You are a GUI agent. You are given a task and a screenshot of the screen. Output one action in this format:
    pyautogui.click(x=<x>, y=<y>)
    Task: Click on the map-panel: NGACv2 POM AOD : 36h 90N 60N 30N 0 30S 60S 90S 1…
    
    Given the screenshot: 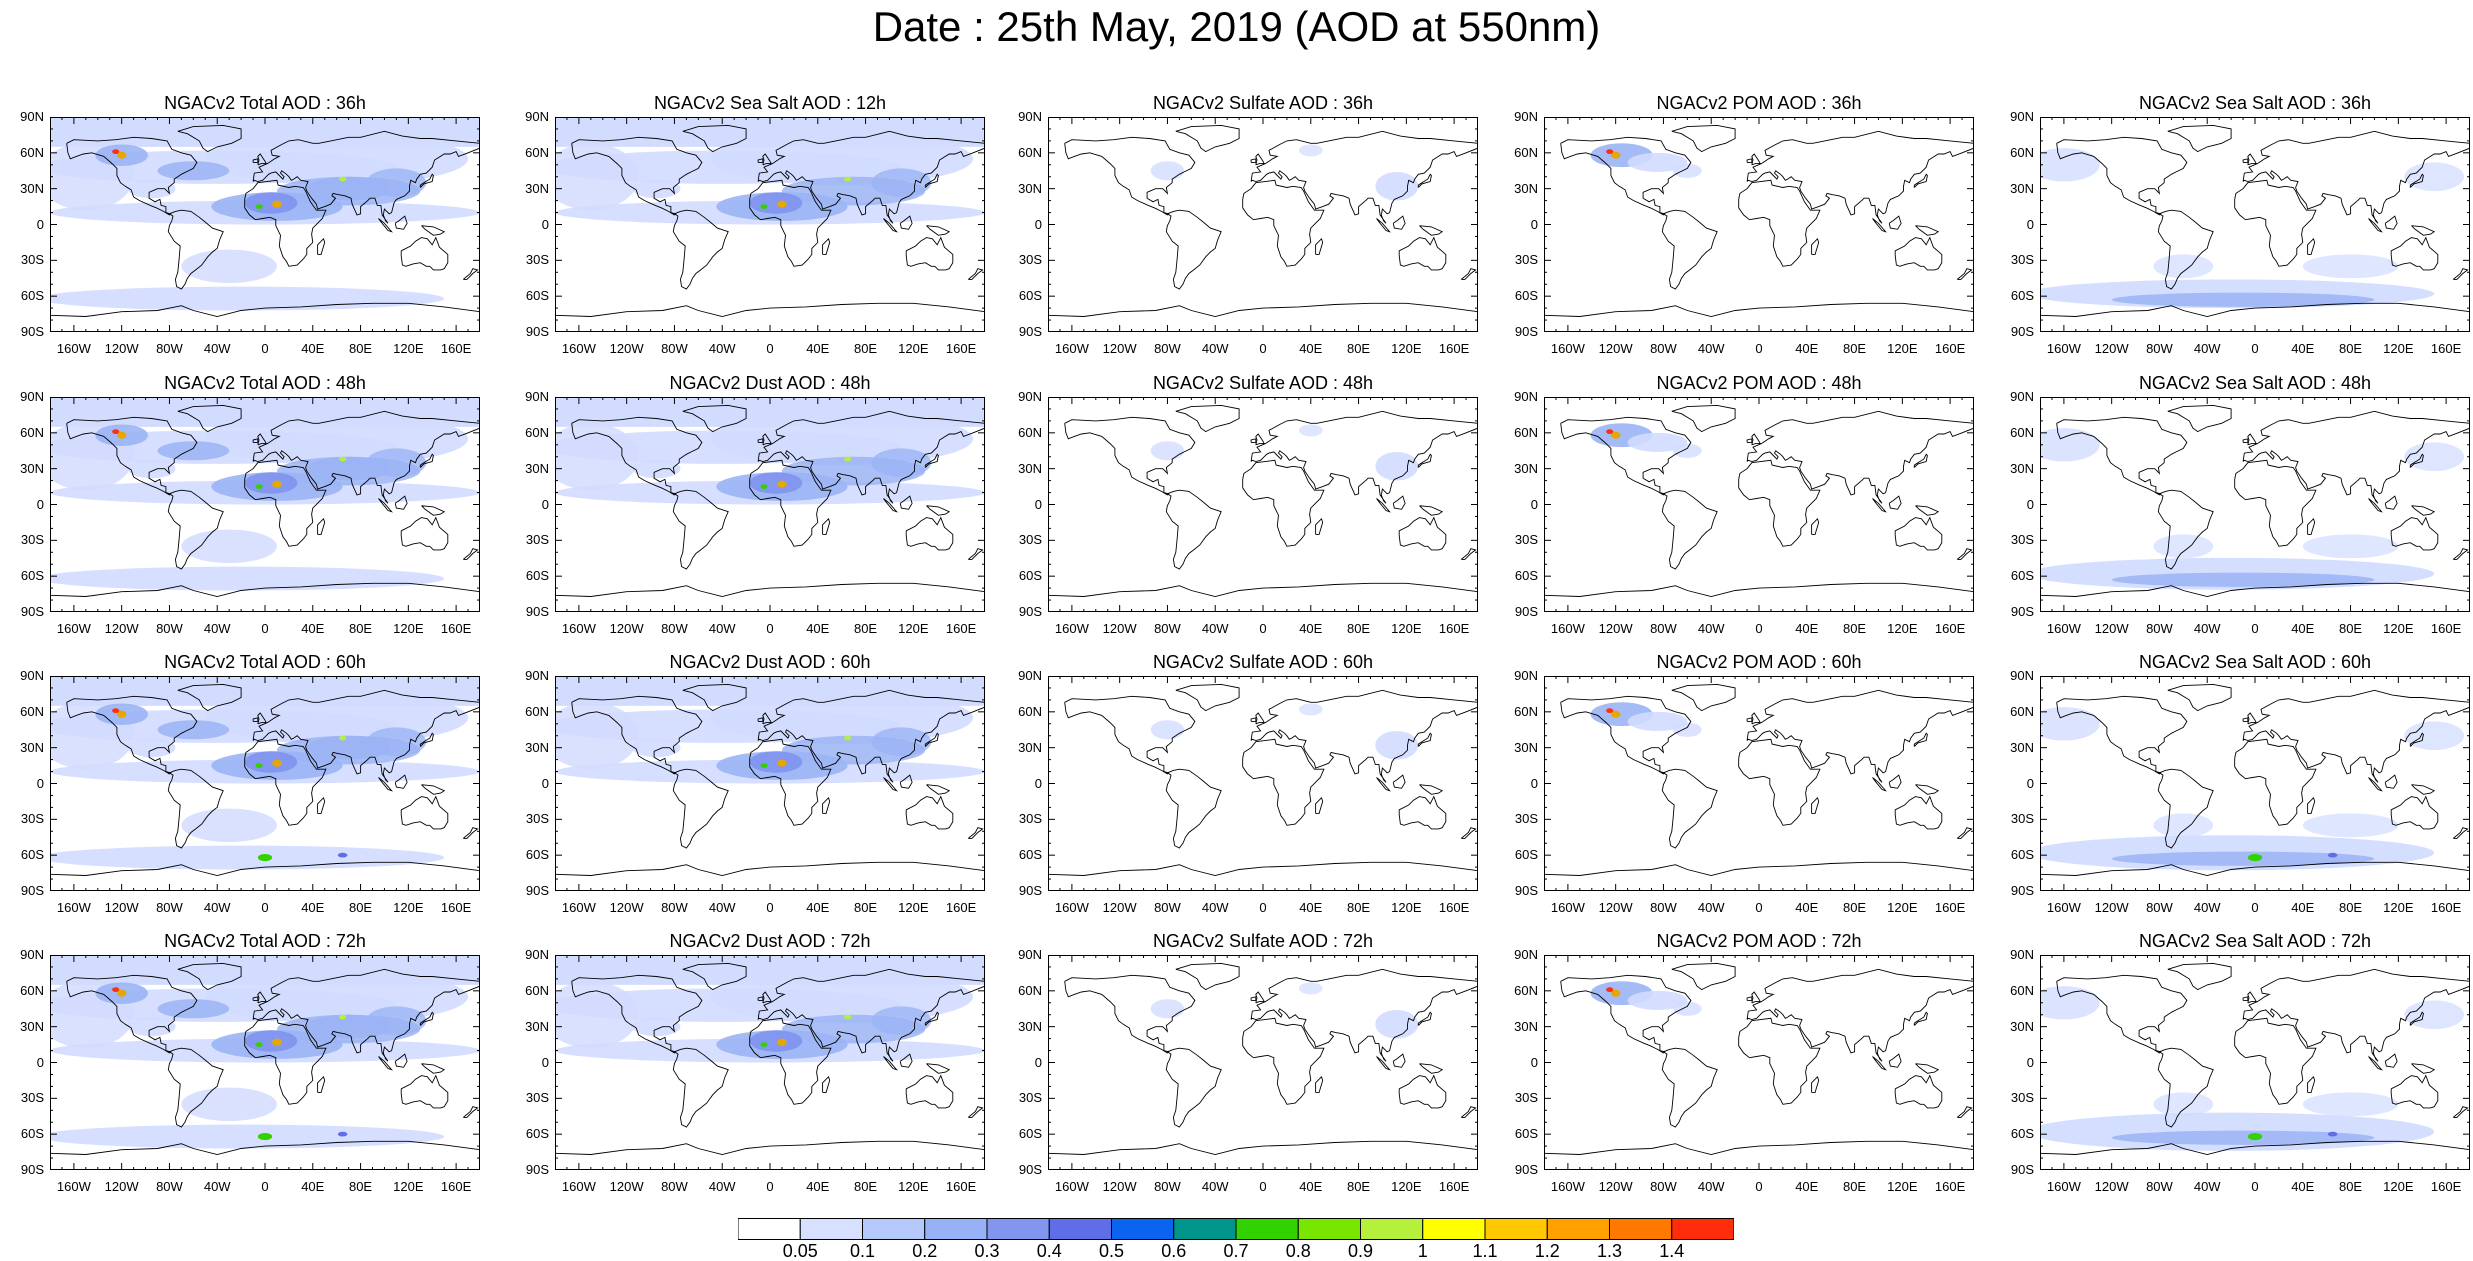 What is the action you would take?
    pyautogui.click(x=1744, y=232)
    